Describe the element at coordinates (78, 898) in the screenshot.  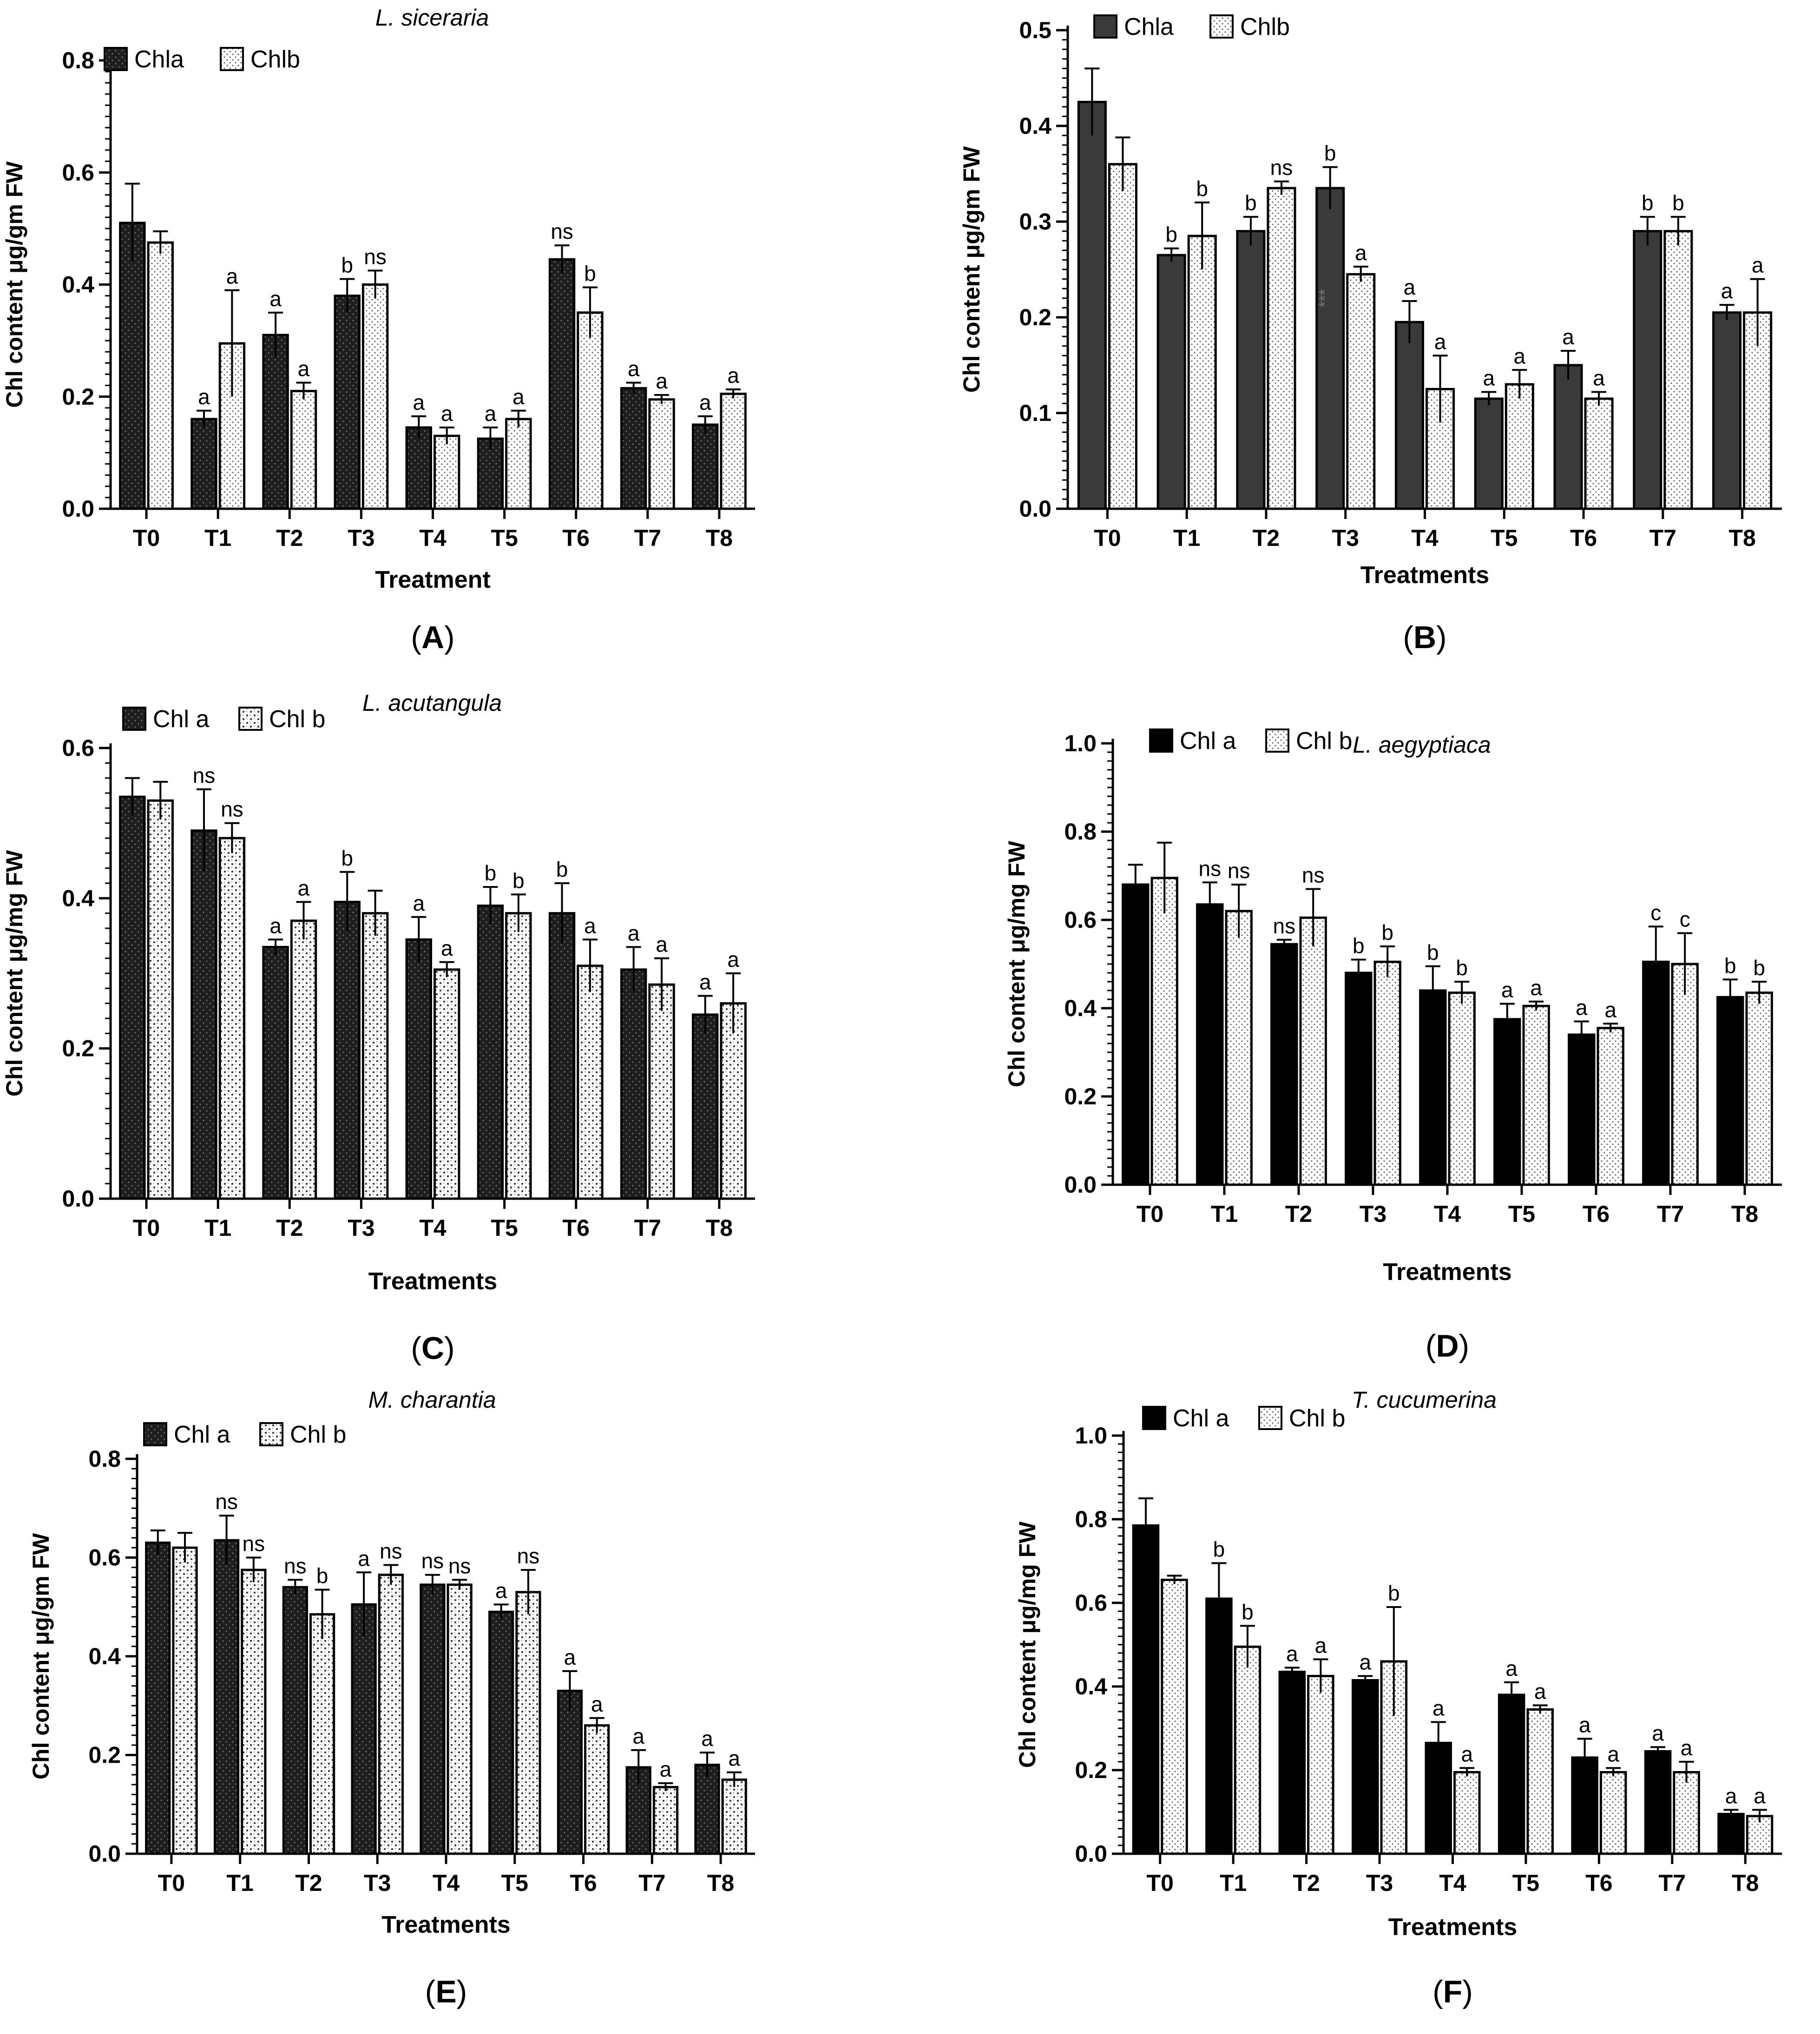
I see `y-tick-label: 0.4` at that location.